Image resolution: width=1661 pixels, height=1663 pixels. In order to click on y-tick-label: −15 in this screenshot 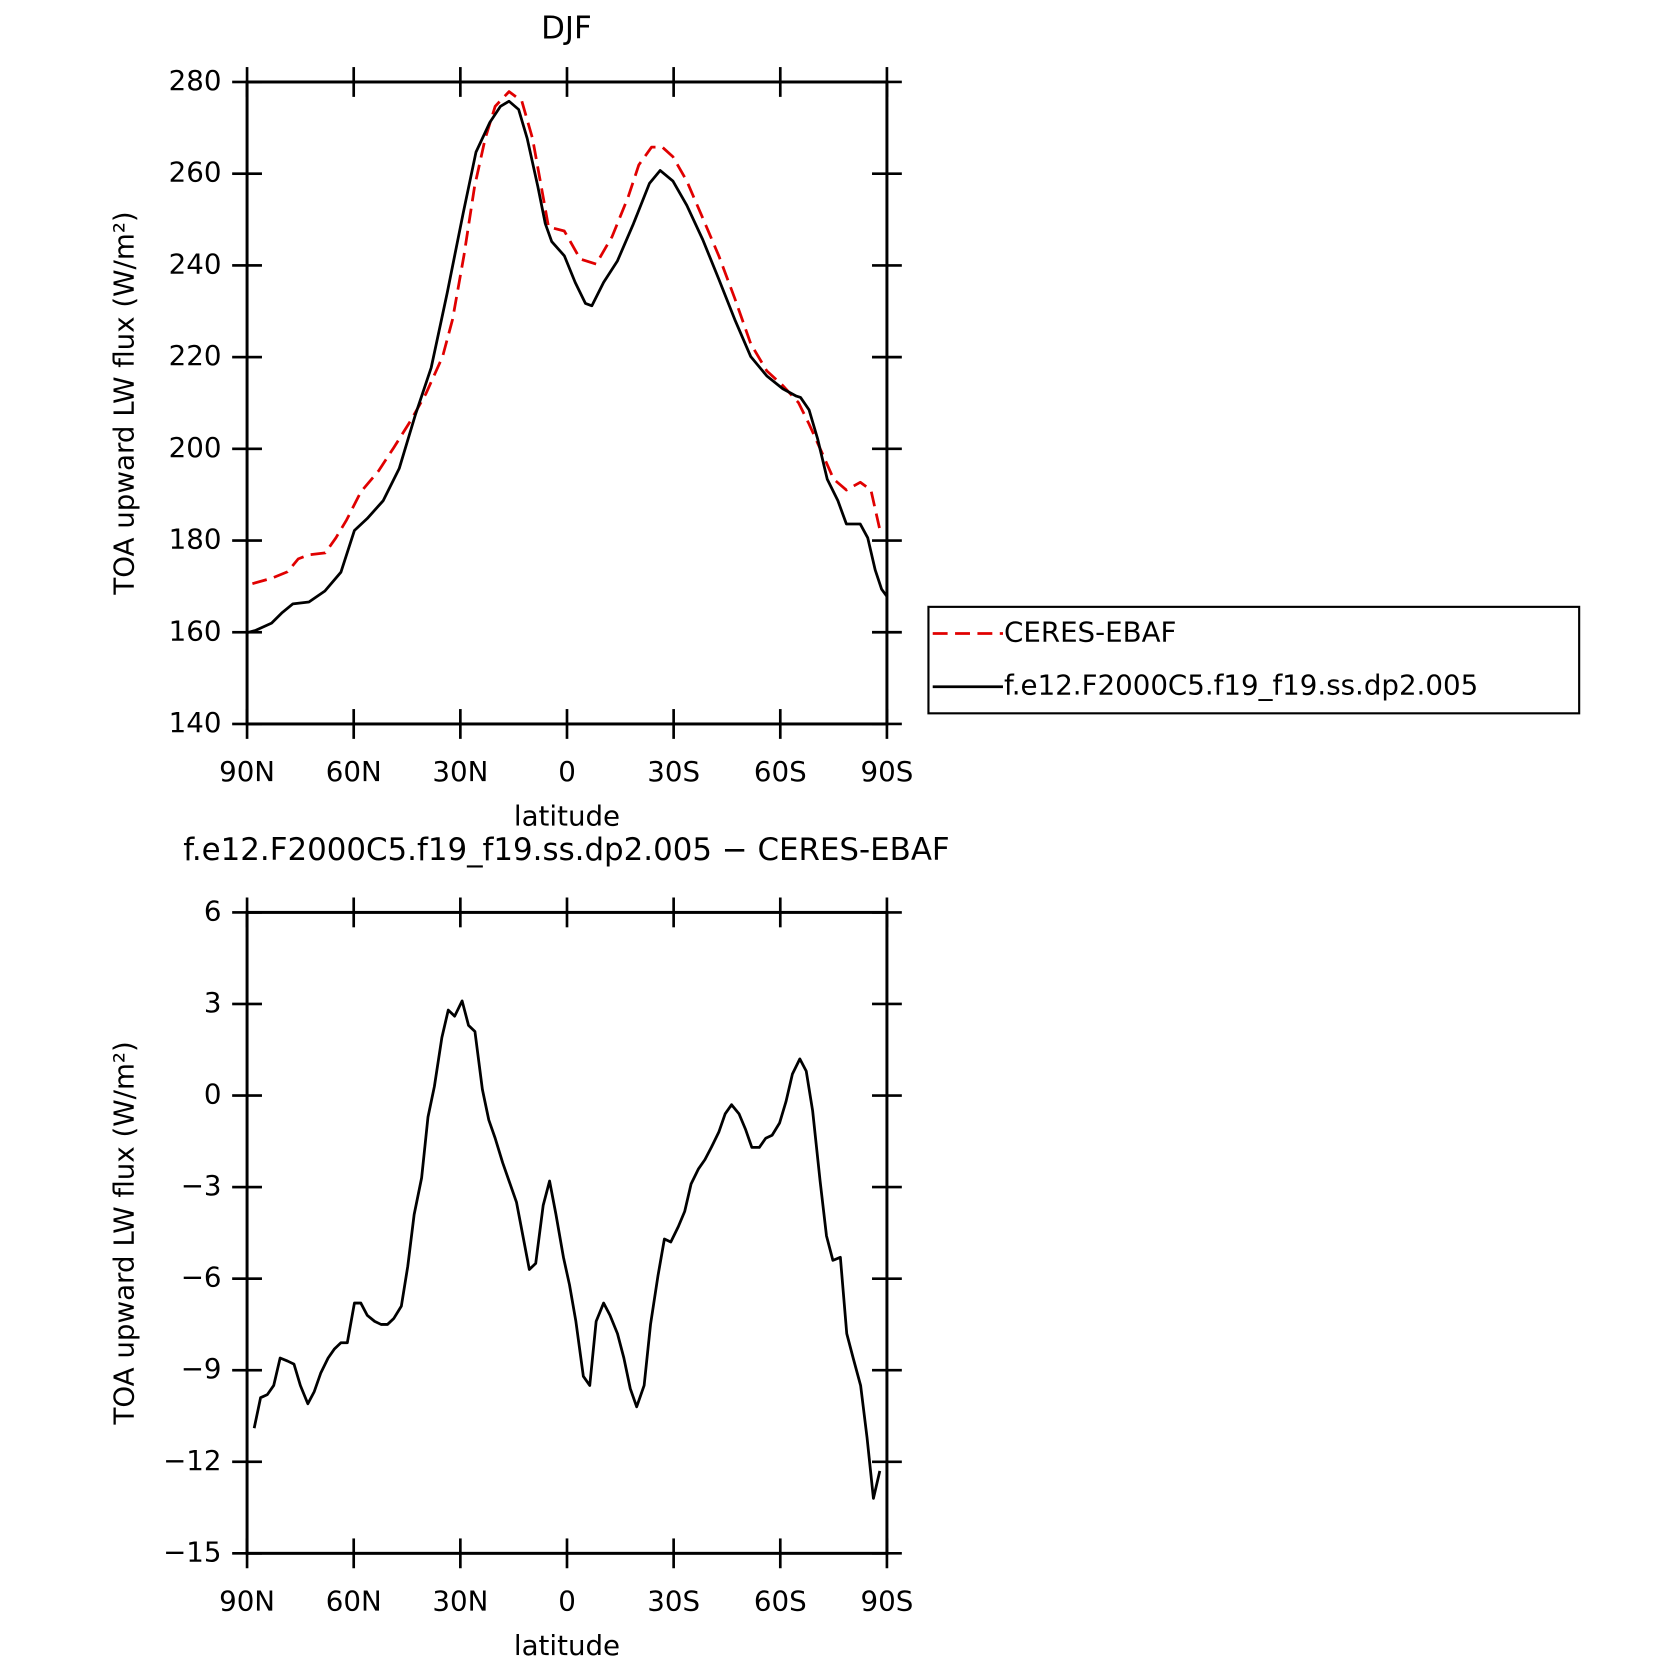, I will do `click(192, 1551)`.